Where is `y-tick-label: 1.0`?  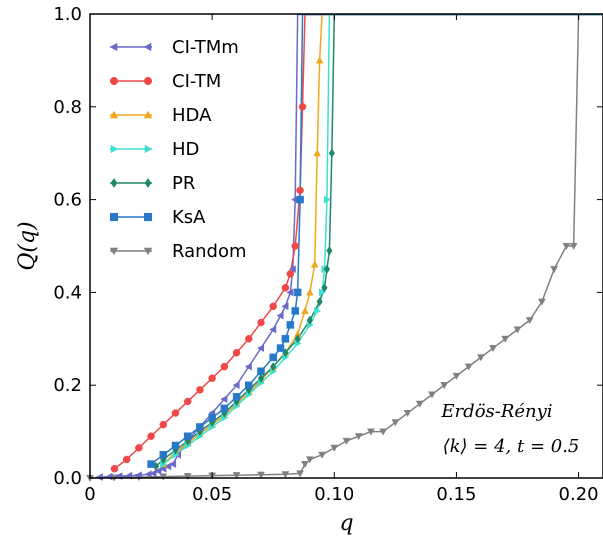
y-tick-label: 1.0 is located at coordinates (67, 14).